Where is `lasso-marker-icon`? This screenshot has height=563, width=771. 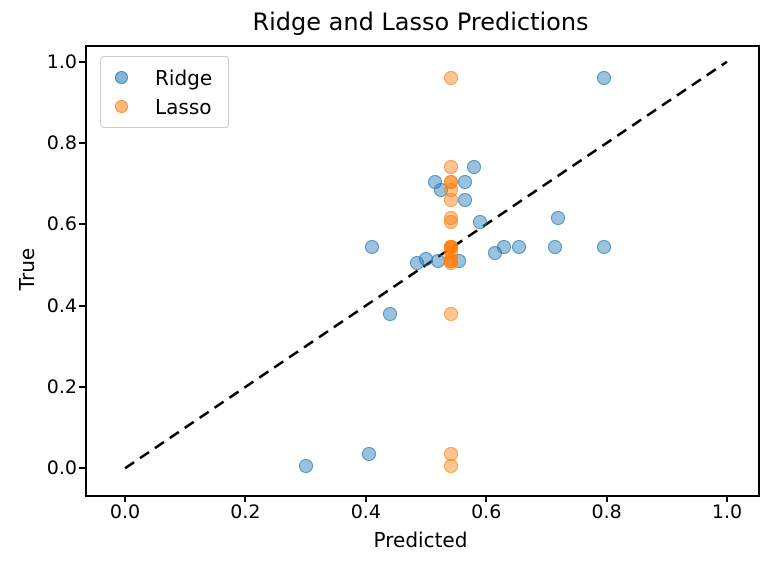
lasso-marker-icon is located at coordinates (121, 106).